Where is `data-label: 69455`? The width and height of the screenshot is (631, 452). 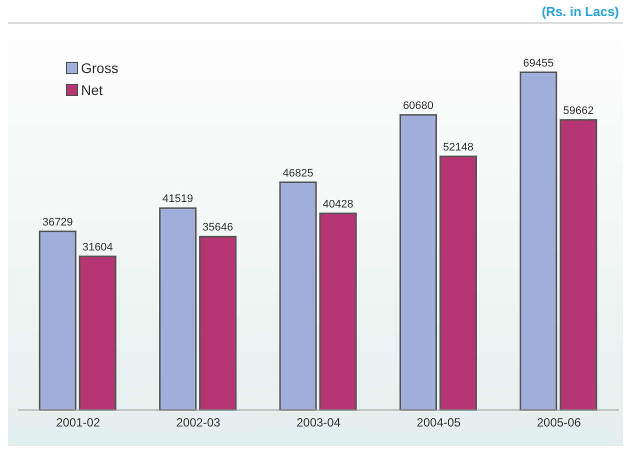 data-label: 69455 is located at coordinates (538, 63).